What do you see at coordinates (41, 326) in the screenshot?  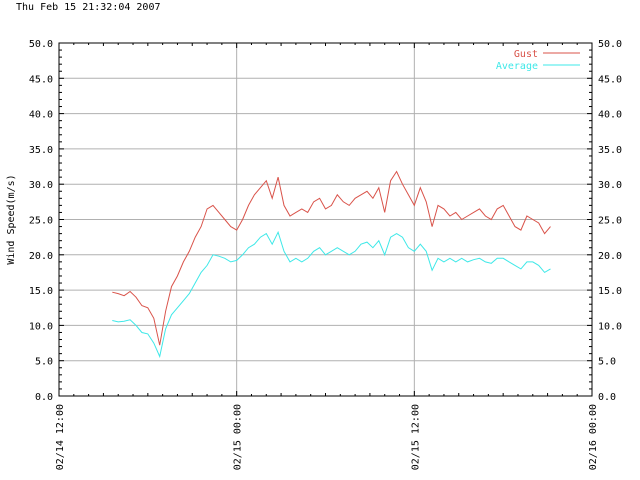 I see `y-tick-label-left: 10.0` at bounding box center [41, 326].